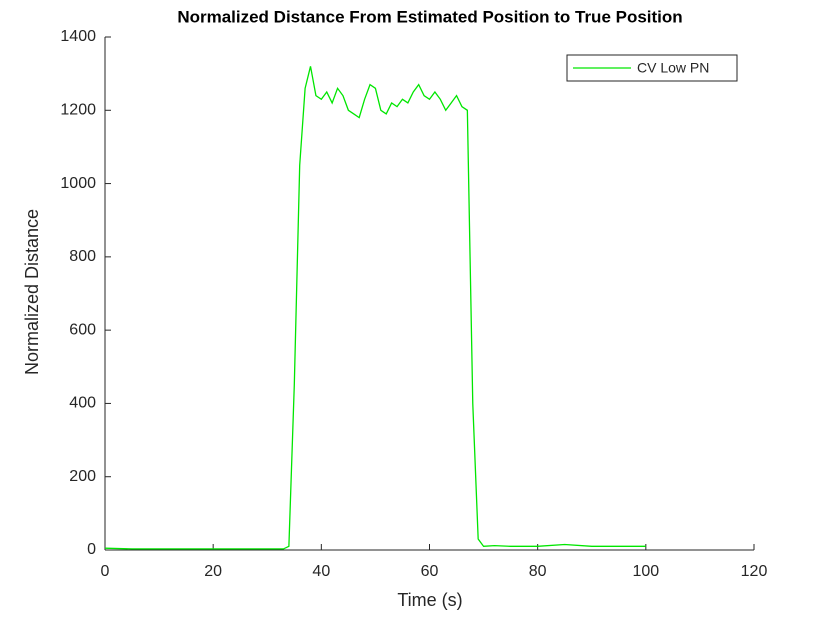  I want to click on y-tick-label: 1400, so click(78, 36).